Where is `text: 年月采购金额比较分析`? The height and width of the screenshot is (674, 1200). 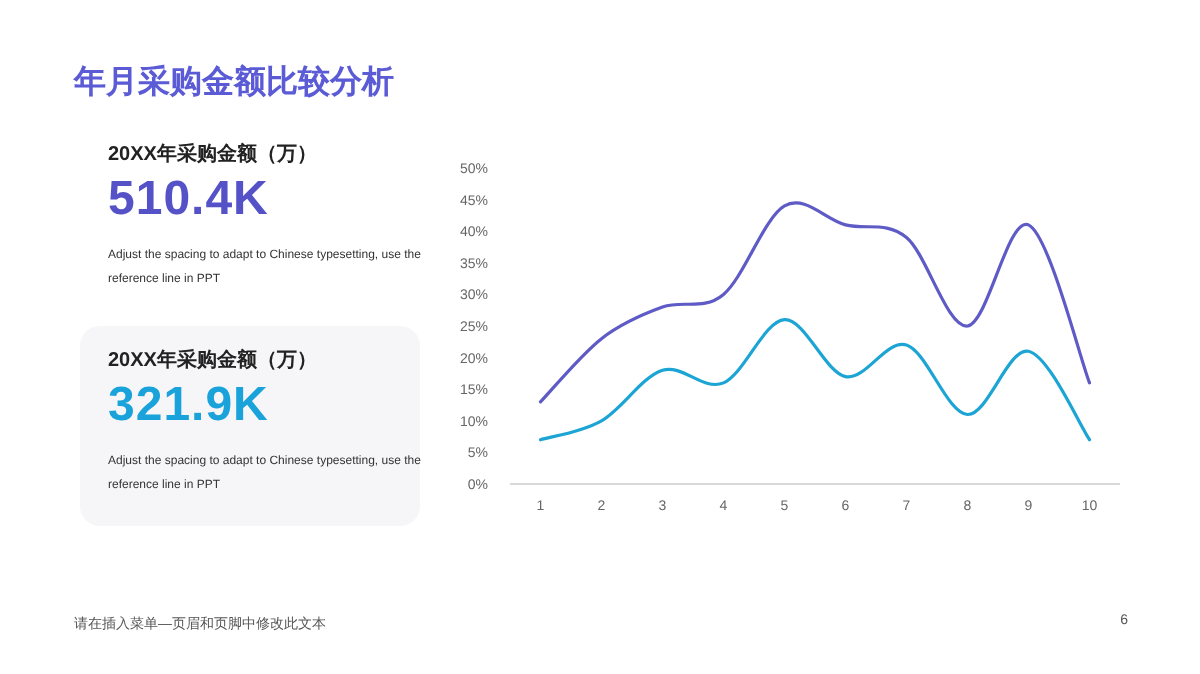
text: 年月采购金额比较分析 is located at coordinates (234, 83).